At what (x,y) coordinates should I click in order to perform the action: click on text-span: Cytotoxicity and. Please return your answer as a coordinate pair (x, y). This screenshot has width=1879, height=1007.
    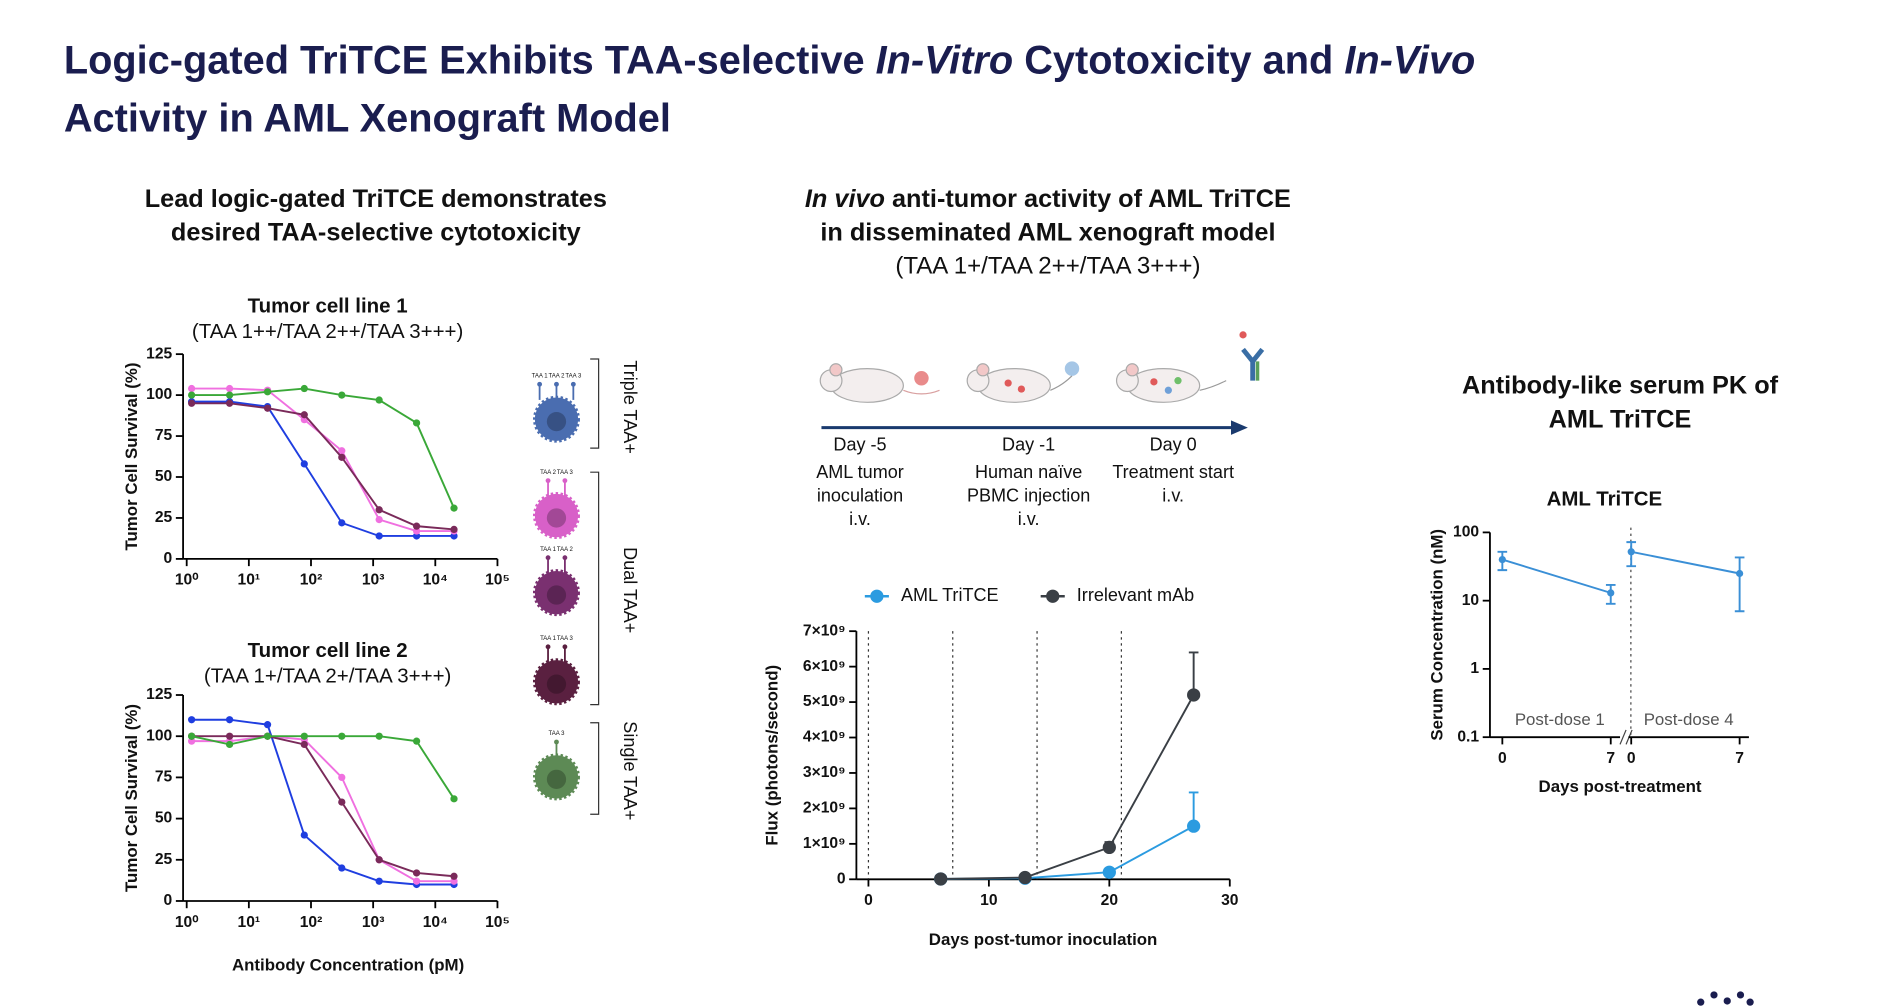
    Looking at the image, I should click on (1178, 60).